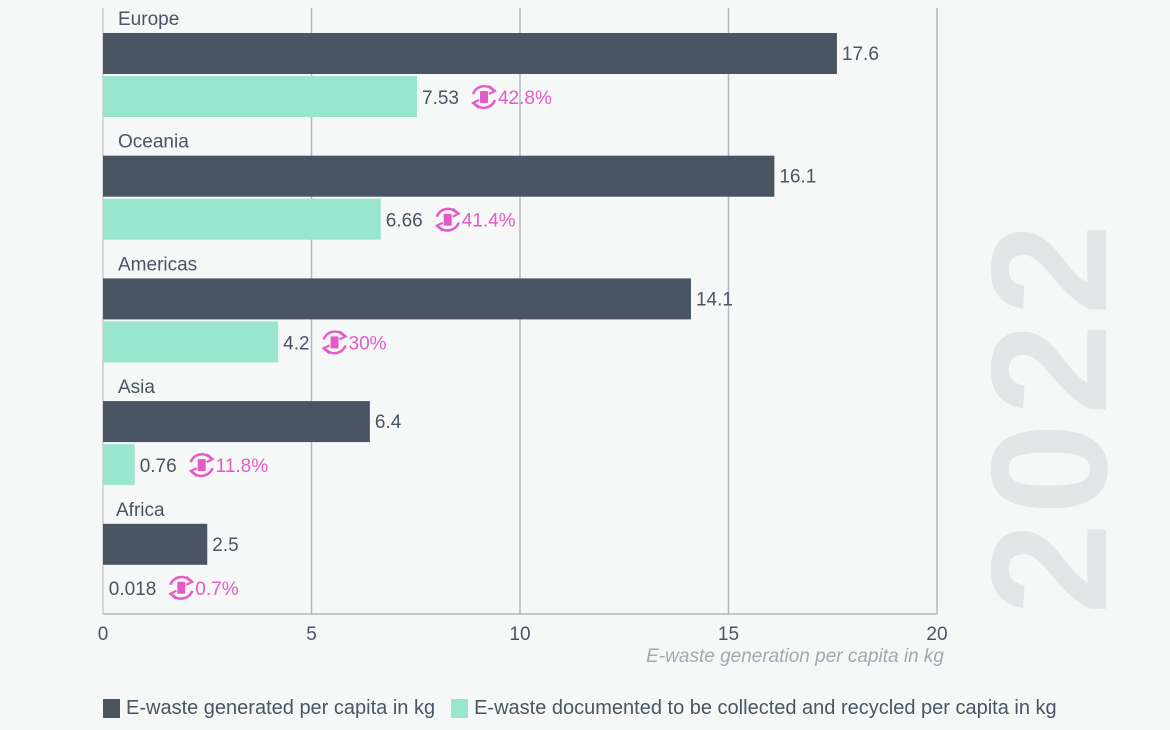 The height and width of the screenshot is (730, 1170). What do you see at coordinates (388, 422) in the screenshot?
I see `data-label-generated: 6.4` at bounding box center [388, 422].